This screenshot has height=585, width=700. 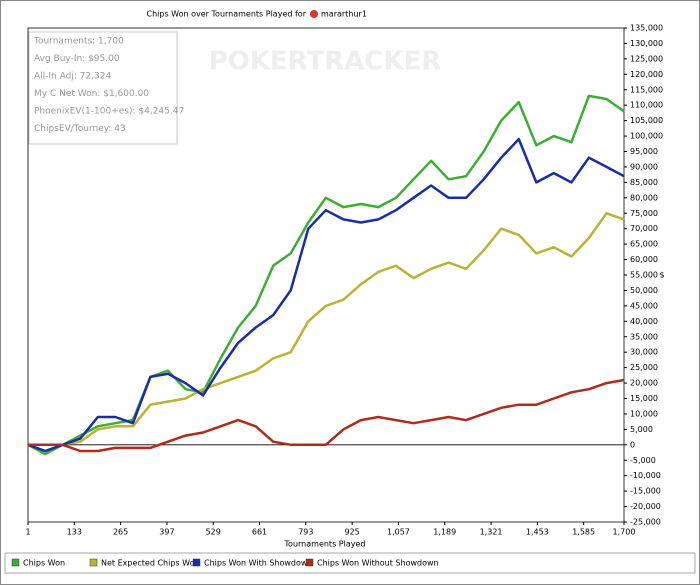 What do you see at coordinates (227, 14) in the screenshot?
I see `chart-title: Chips Won over Tournaments Played for` at bounding box center [227, 14].